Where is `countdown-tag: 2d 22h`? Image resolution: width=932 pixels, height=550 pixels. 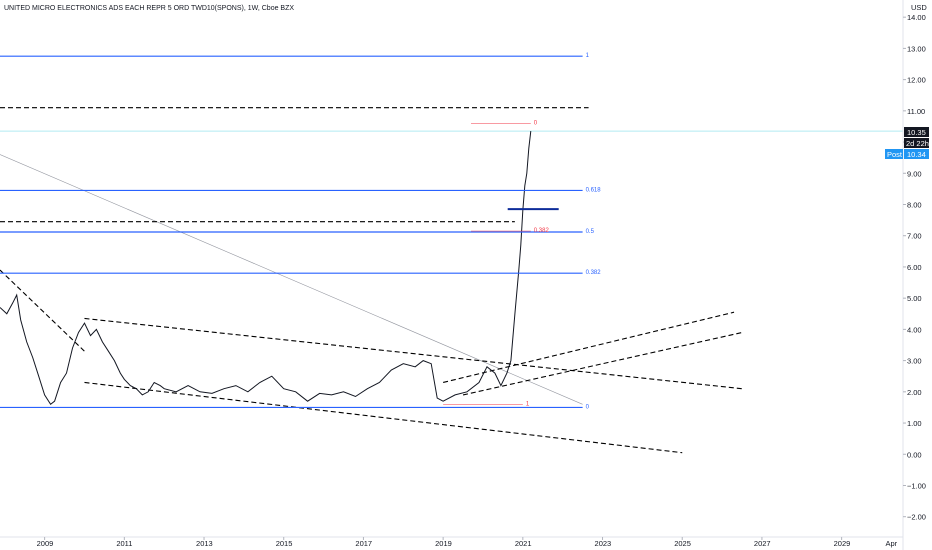 countdown-tag: 2d 22h is located at coordinates (916, 143).